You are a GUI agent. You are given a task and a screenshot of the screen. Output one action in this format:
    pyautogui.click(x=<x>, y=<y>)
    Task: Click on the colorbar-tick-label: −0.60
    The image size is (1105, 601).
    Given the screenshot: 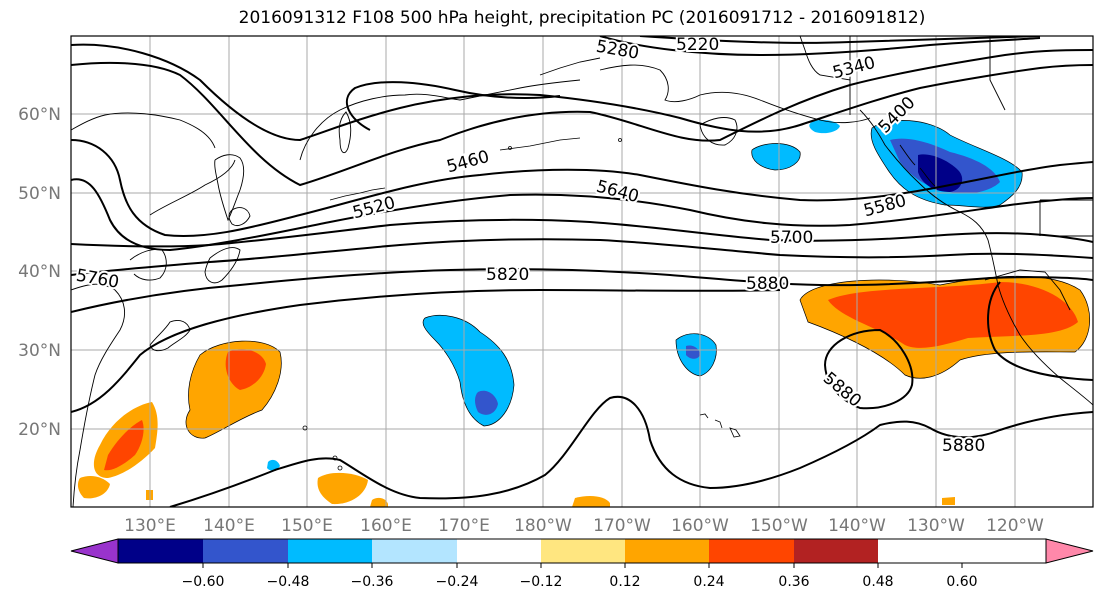 What is the action you would take?
    pyautogui.click(x=203, y=582)
    